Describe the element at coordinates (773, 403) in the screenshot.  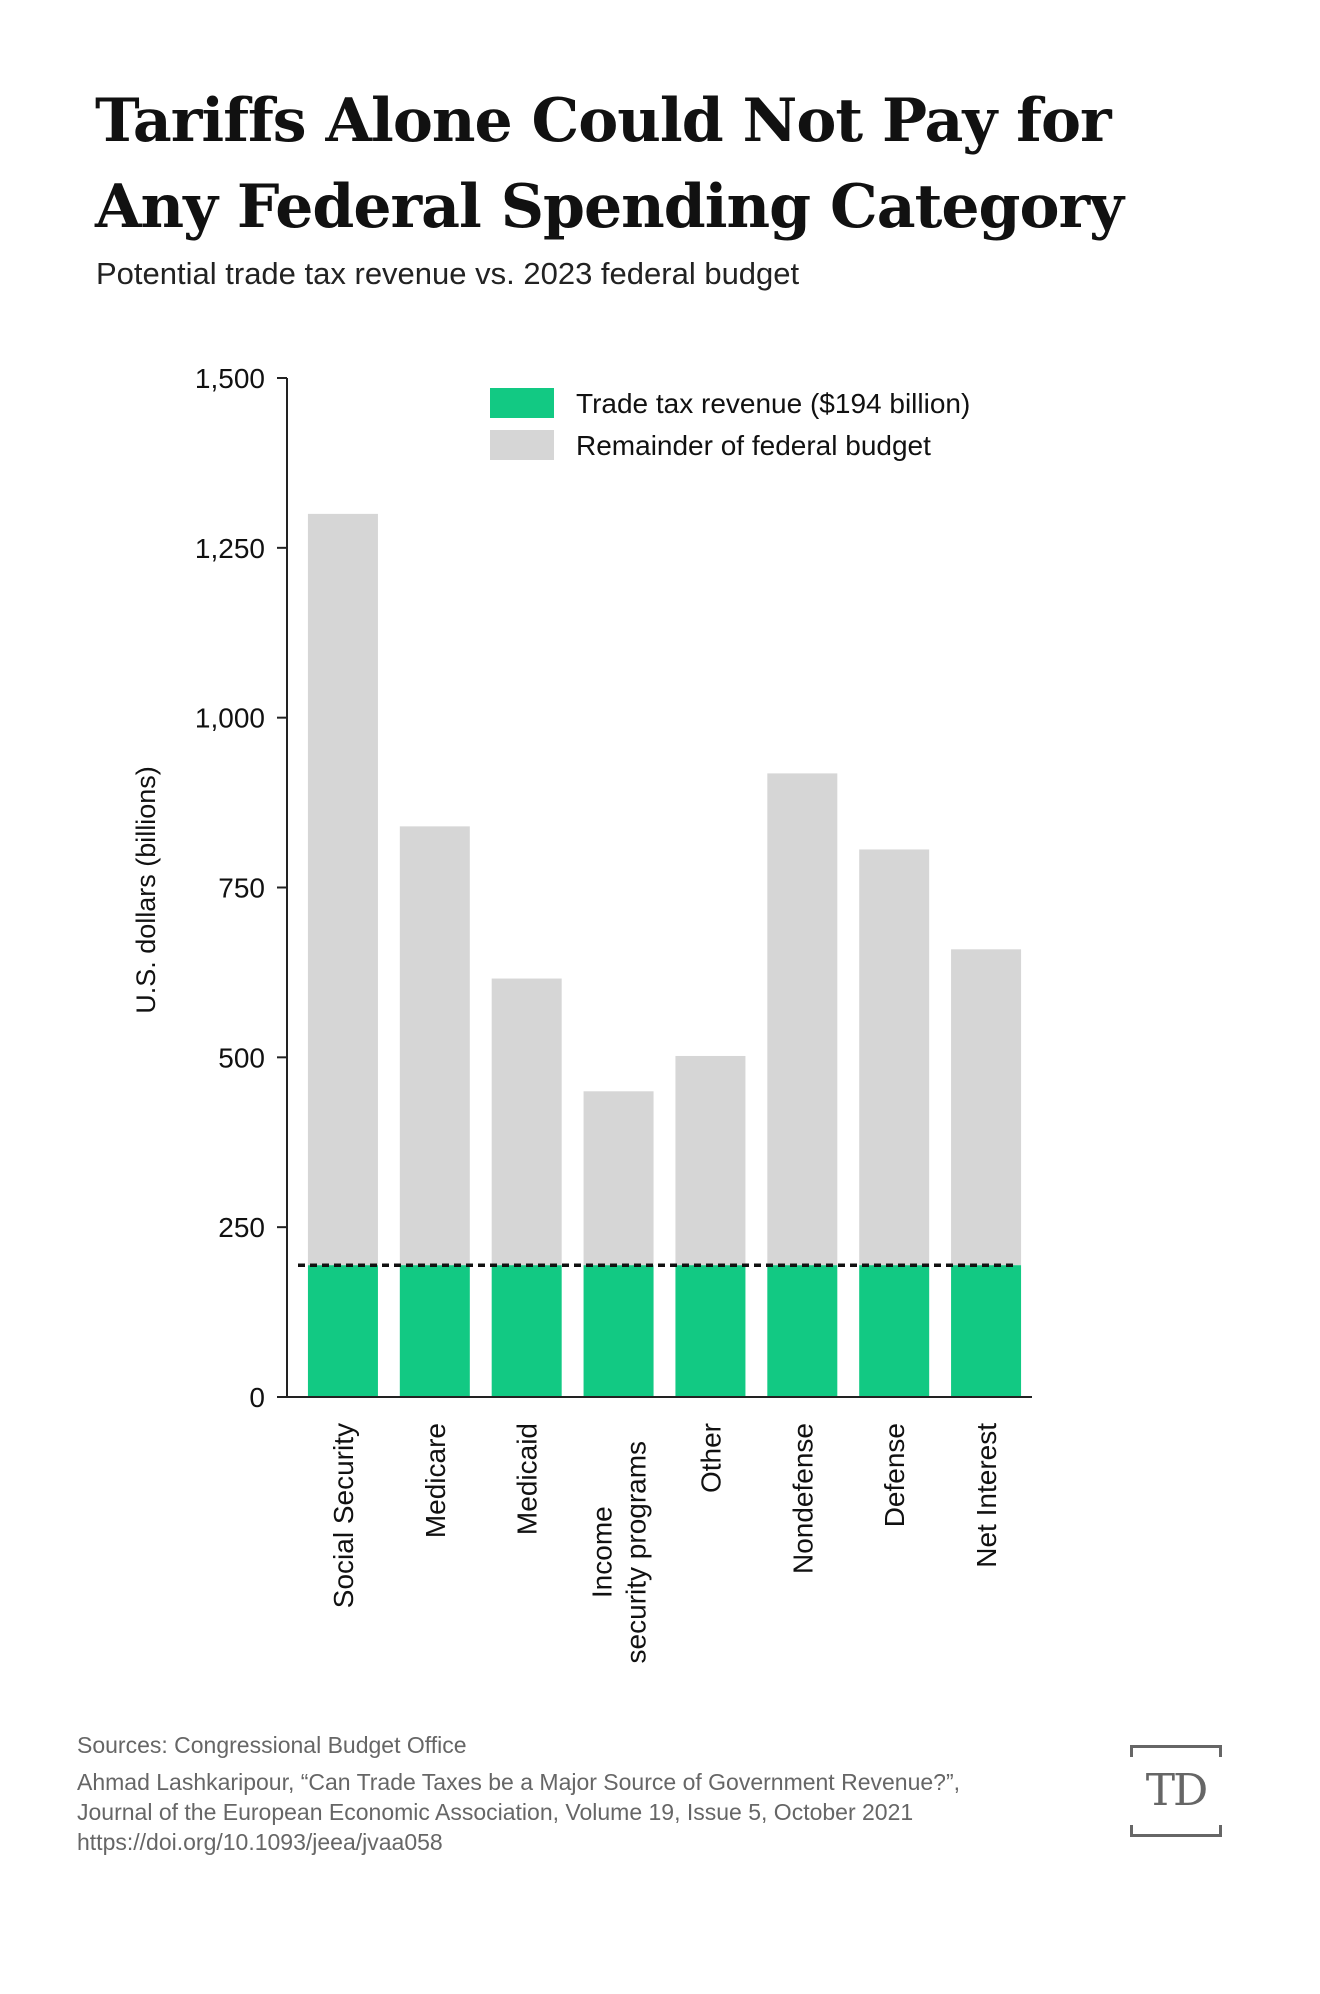
I see `legend-label: Trade tax revenue ($194 billion)` at that location.